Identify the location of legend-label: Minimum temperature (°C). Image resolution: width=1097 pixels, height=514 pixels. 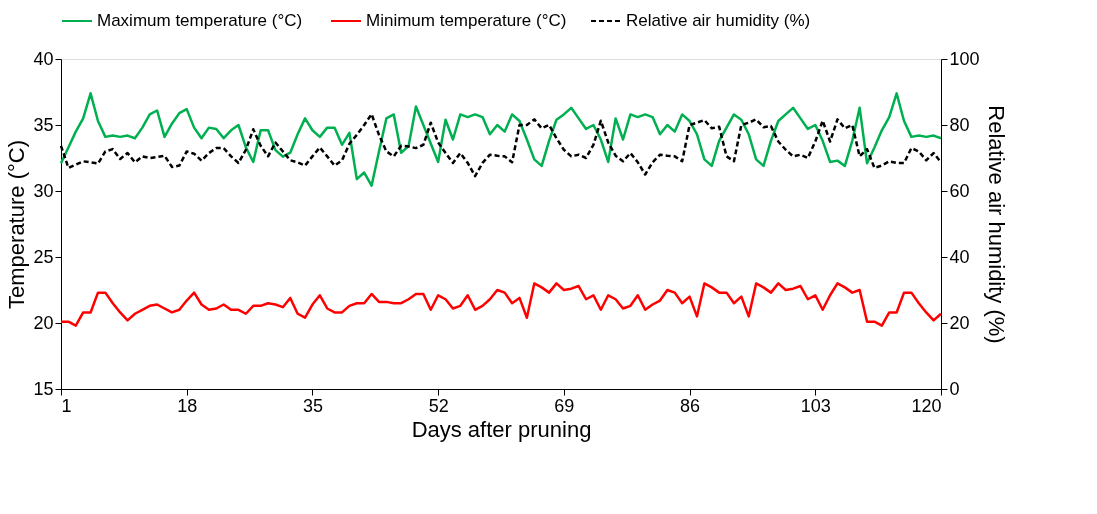
(466, 20).